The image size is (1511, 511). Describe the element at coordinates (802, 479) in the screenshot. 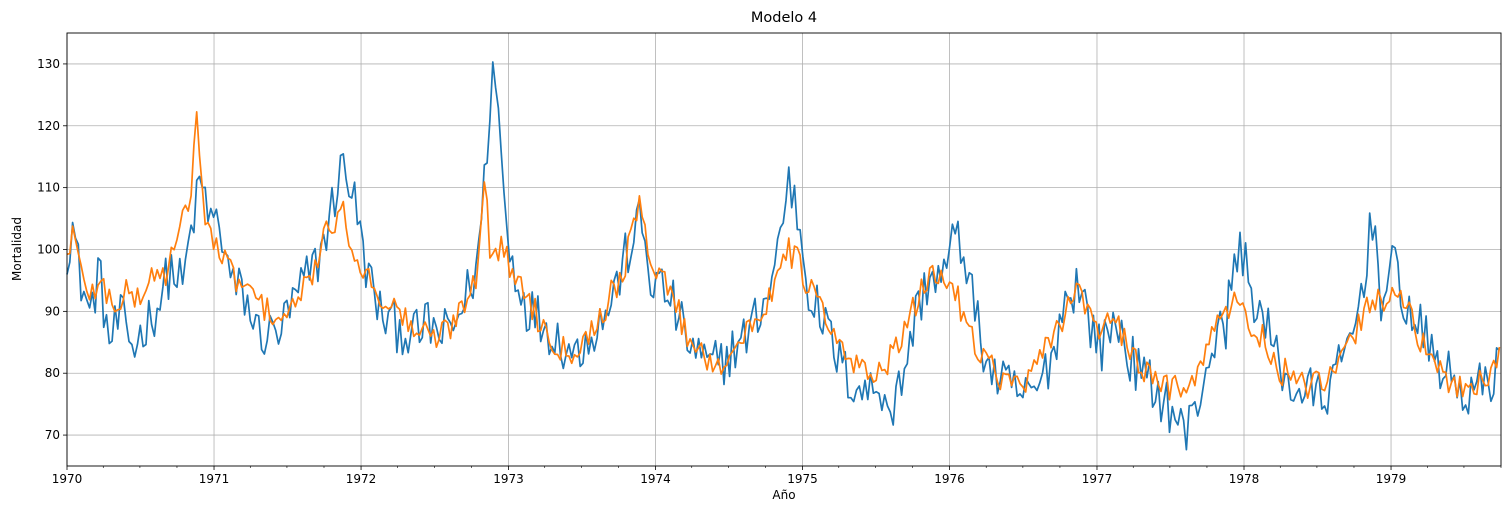

I see `x-tick-label: 1975` at that location.